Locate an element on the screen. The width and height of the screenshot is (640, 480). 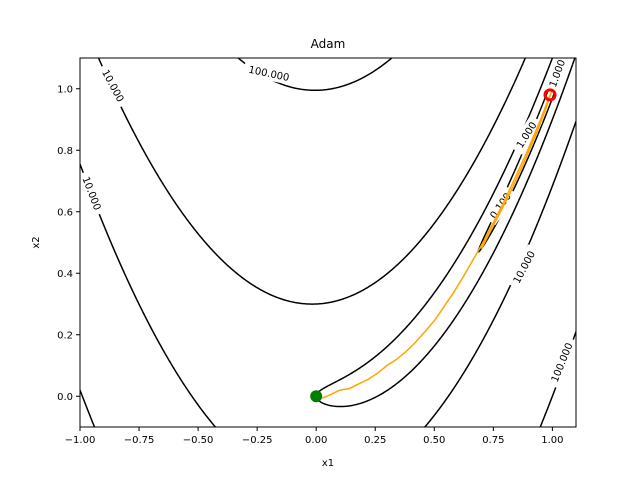
contour-label: 0.100 is located at coordinates (500, 206).